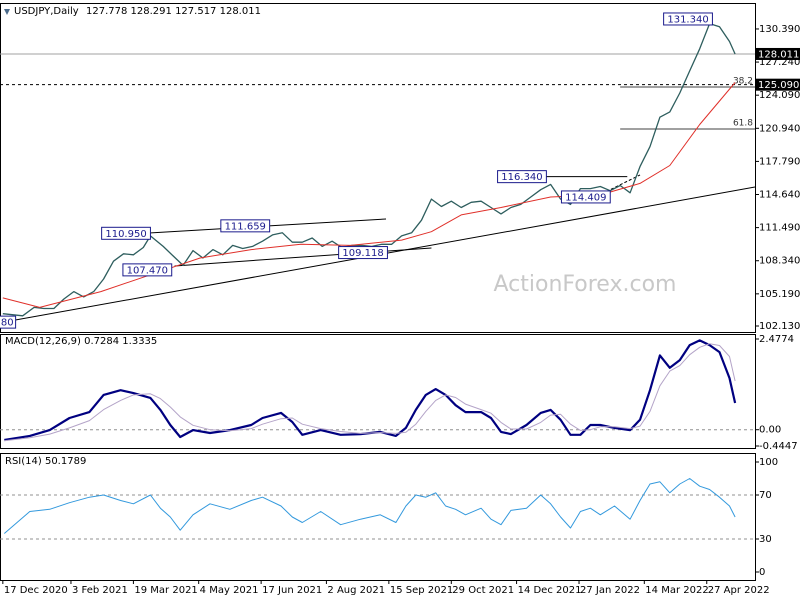 The height and width of the screenshot is (600, 800). Describe the element at coordinates (421, 590) in the screenshot. I see `x-tick-label: 15 Sep 2021` at that location.